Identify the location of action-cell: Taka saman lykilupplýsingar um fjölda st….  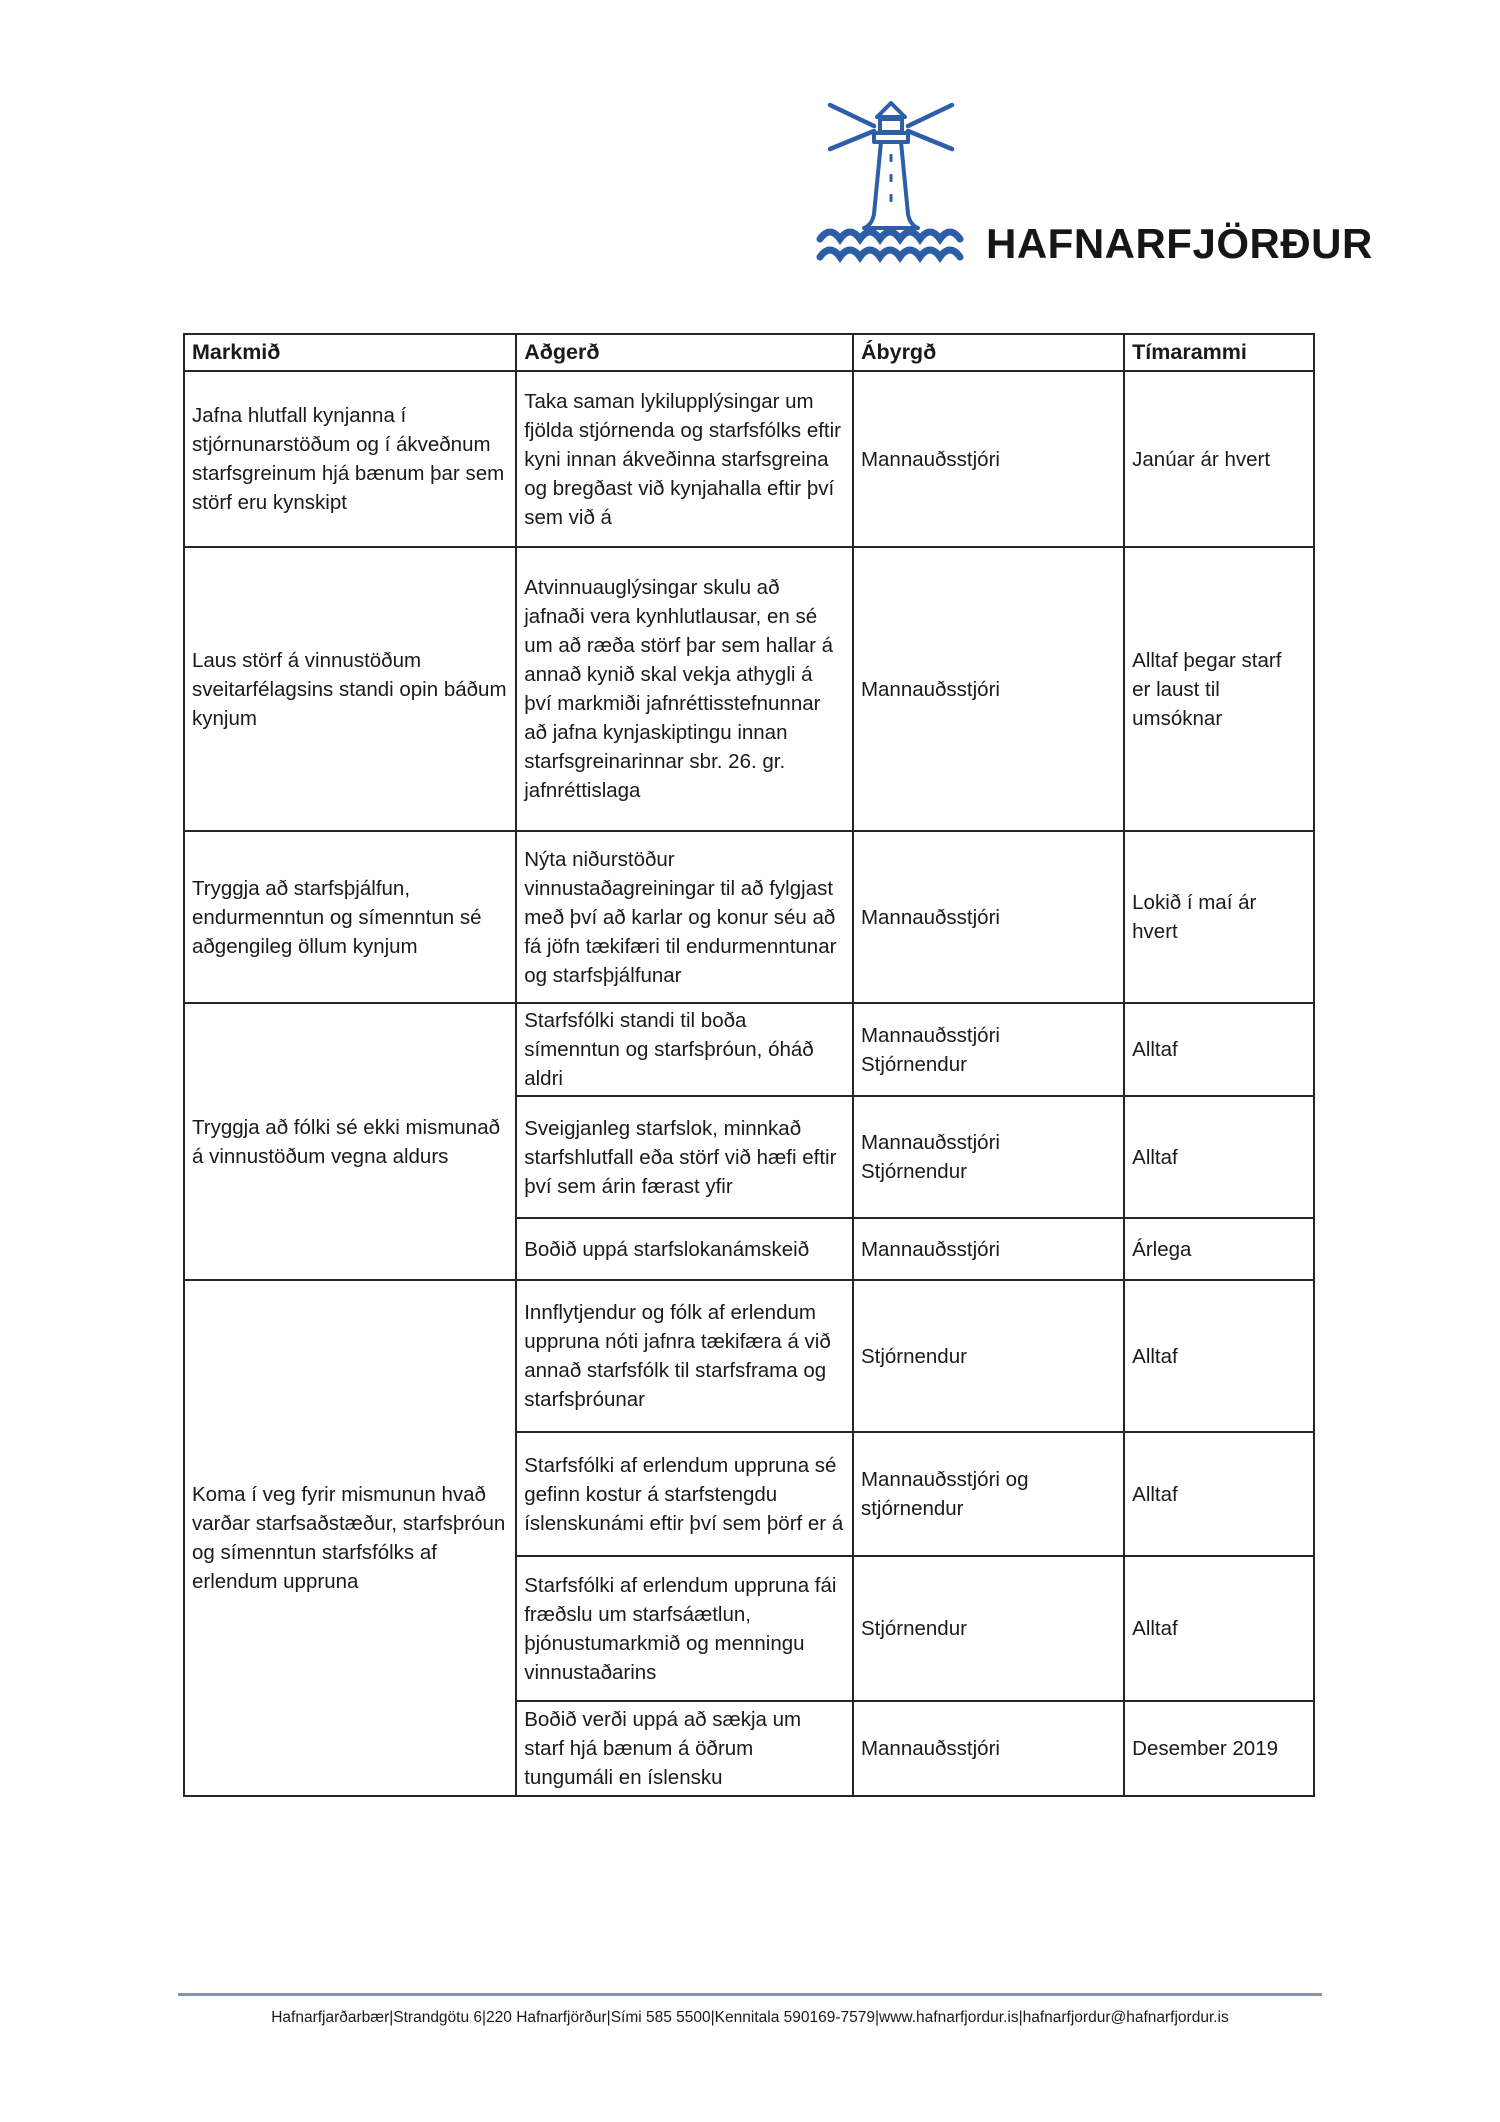
(684, 459).